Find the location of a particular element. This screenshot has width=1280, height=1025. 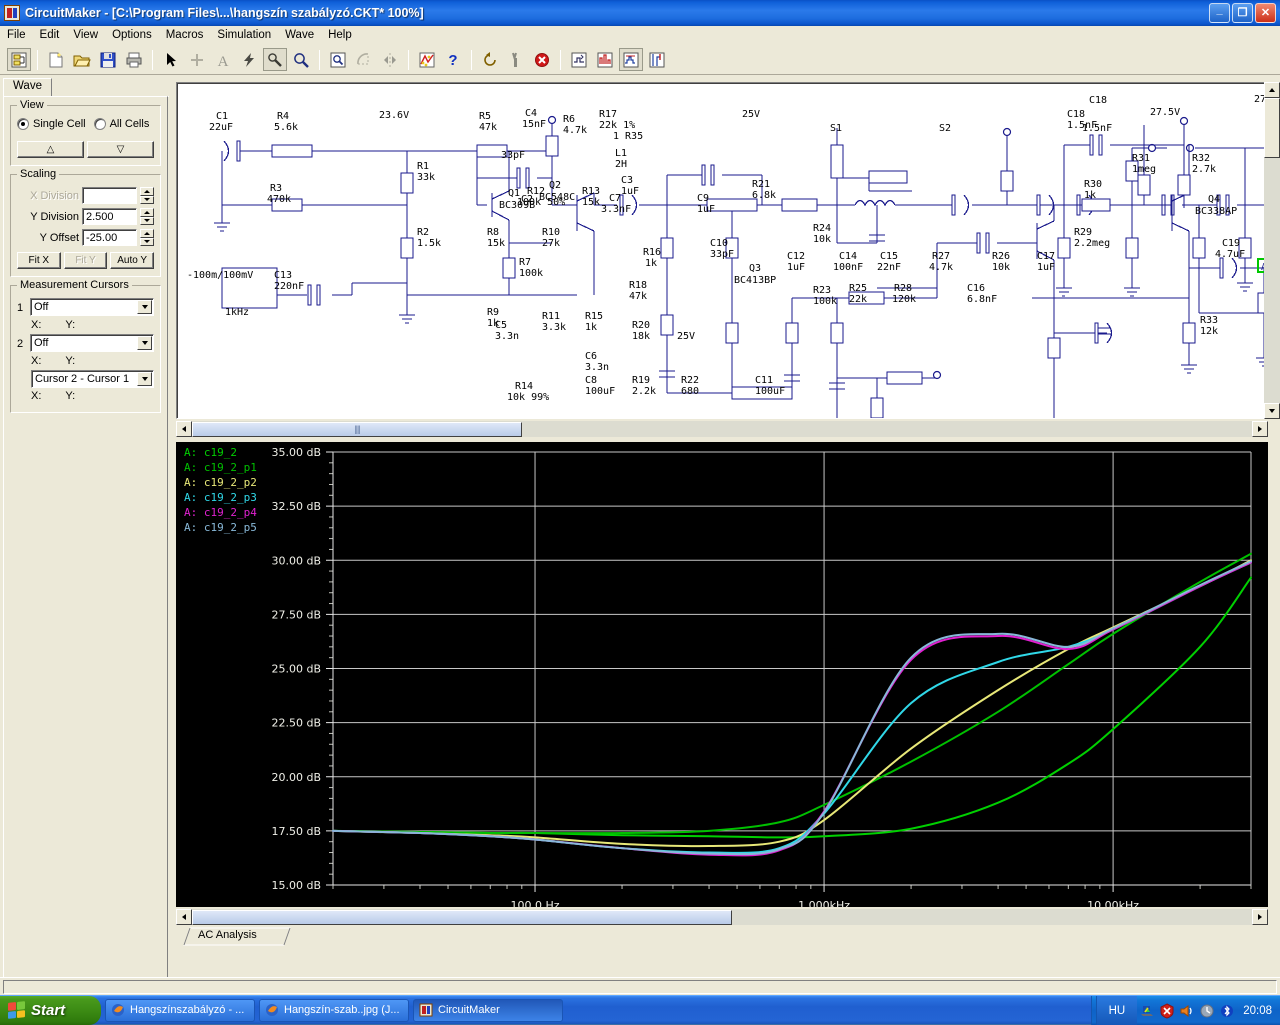

x-division-input is located at coordinates (109, 195).